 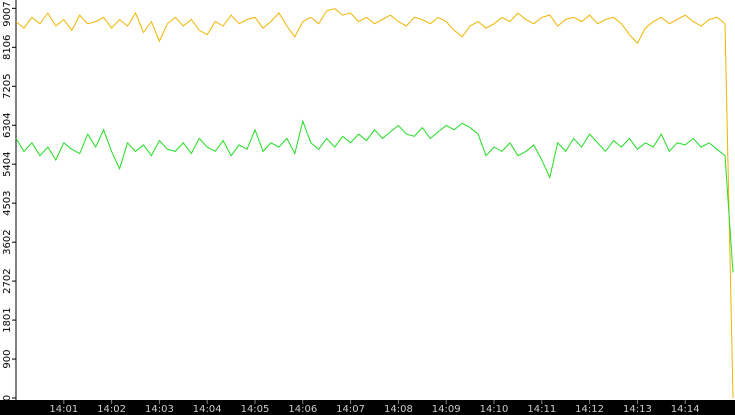 What do you see at coordinates (367, 407) in the screenshot?
I see `x-axis-band` at bounding box center [367, 407].